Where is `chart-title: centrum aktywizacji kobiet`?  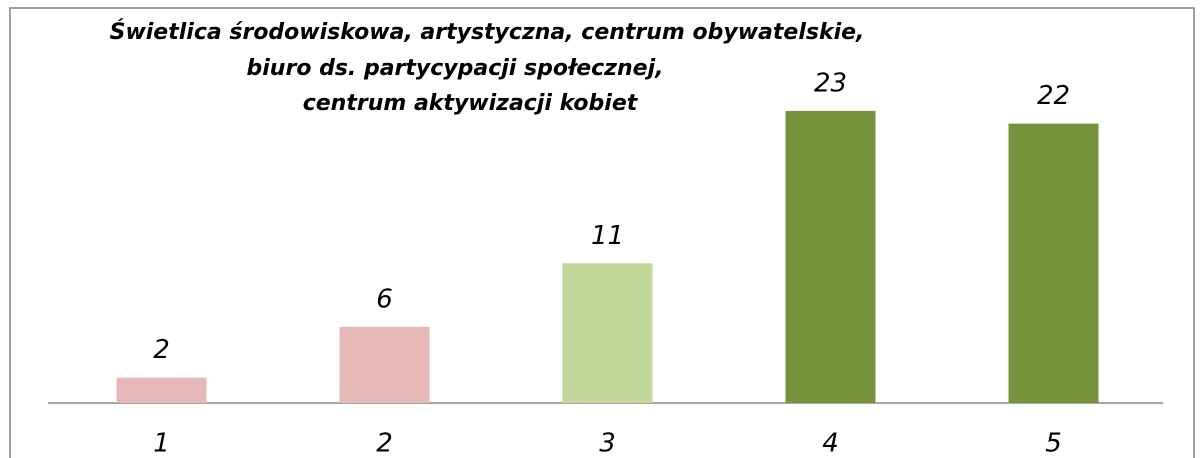
chart-title: centrum aktywizacji kobiet is located at coordinates (471, 103).